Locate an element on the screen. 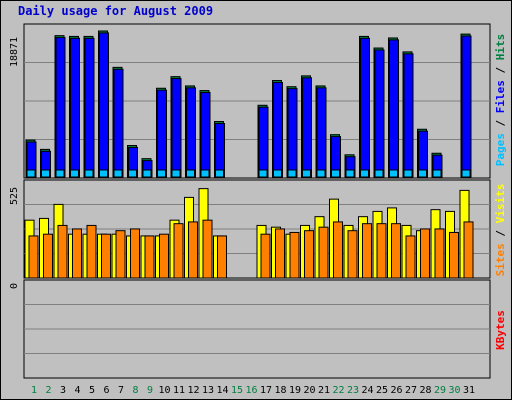 Image resolution: width=512 pixels, height=400 pixels. x-tick-14: 14 is located at coordinates (222, 390).